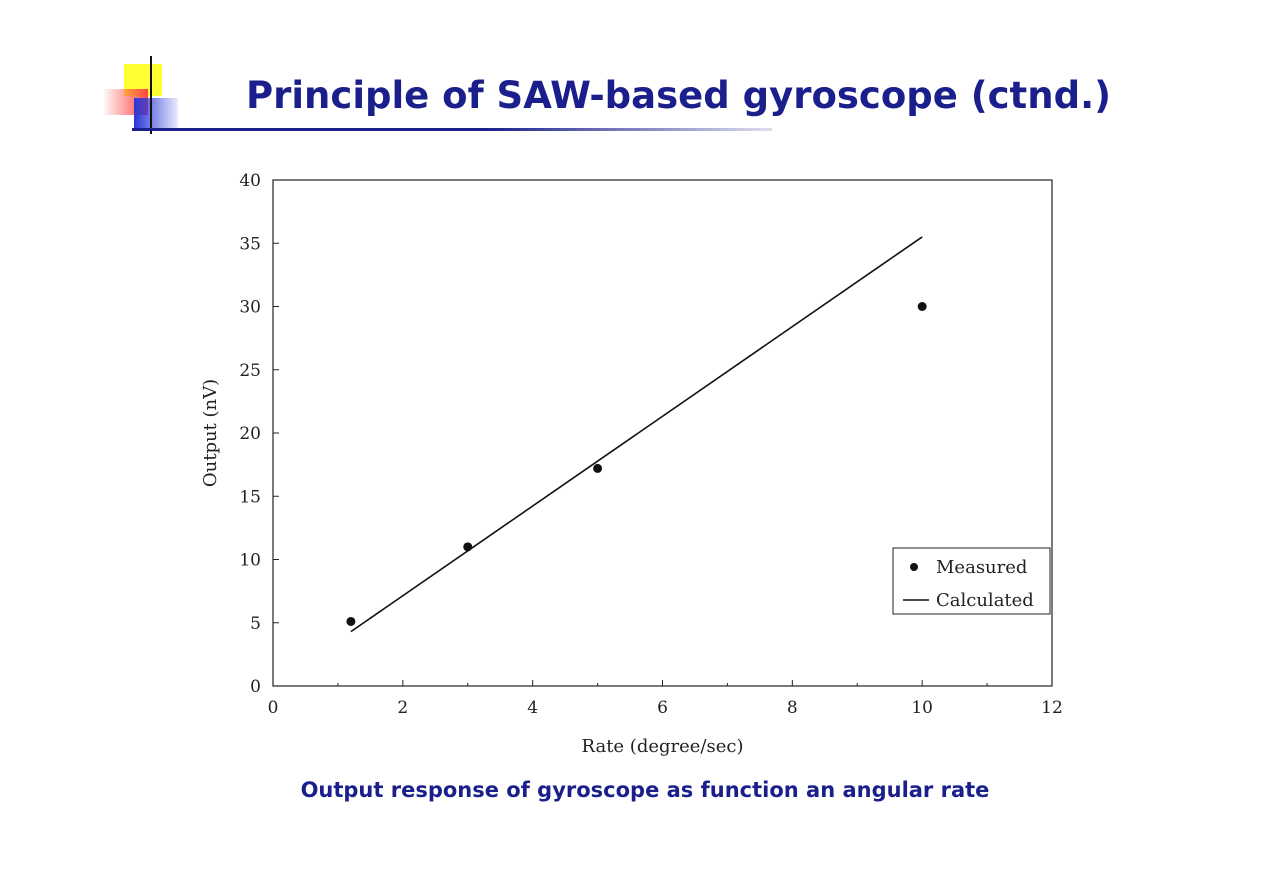 This screenshot has height=893, width=1263. Describe the element at coordinates (914, 567) in the screenshot. I see `legend-marker-swatch` at that location.